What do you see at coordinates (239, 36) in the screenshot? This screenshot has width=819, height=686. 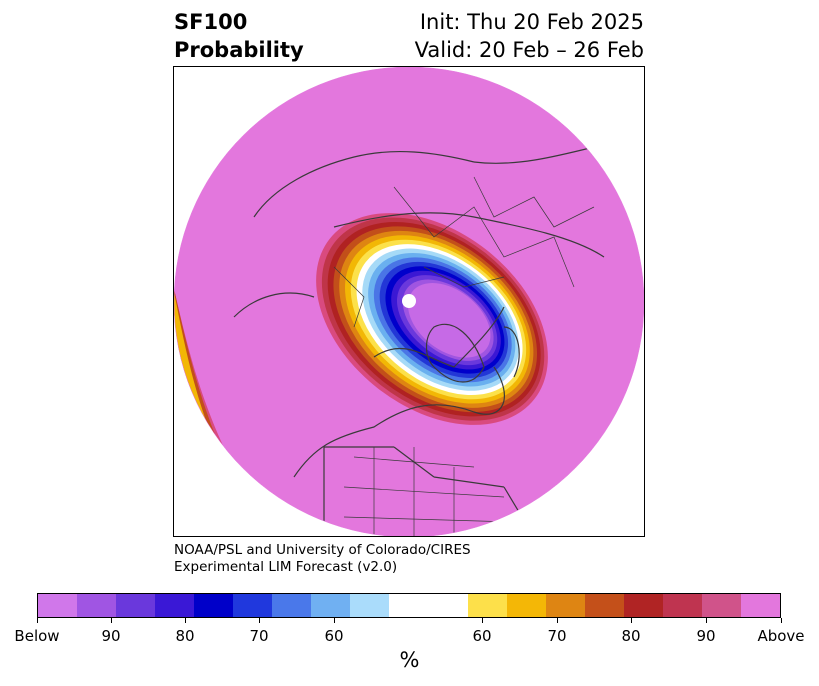 I see `chart-title-left: SF100 Probability` at bounding box center [239, 36].